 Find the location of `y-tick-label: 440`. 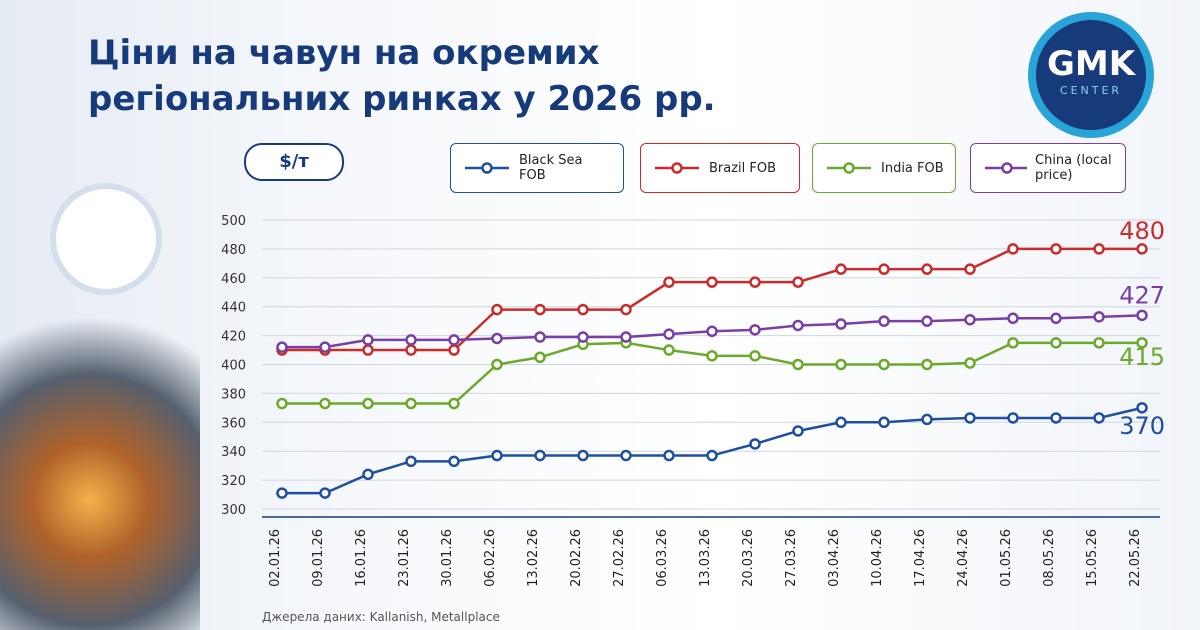

y-tick-label: 440 is located at coordinates (233, 308).